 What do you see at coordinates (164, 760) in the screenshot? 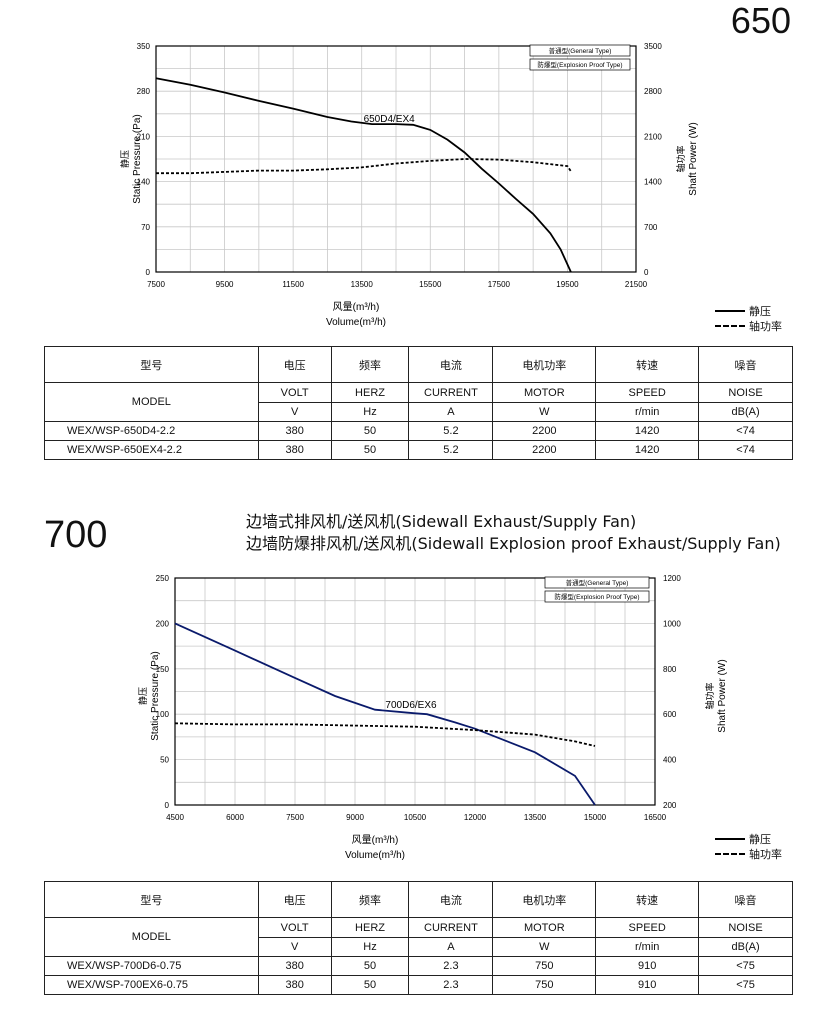
I see `y-tick-label: 50` at bounding box center [164, 760].